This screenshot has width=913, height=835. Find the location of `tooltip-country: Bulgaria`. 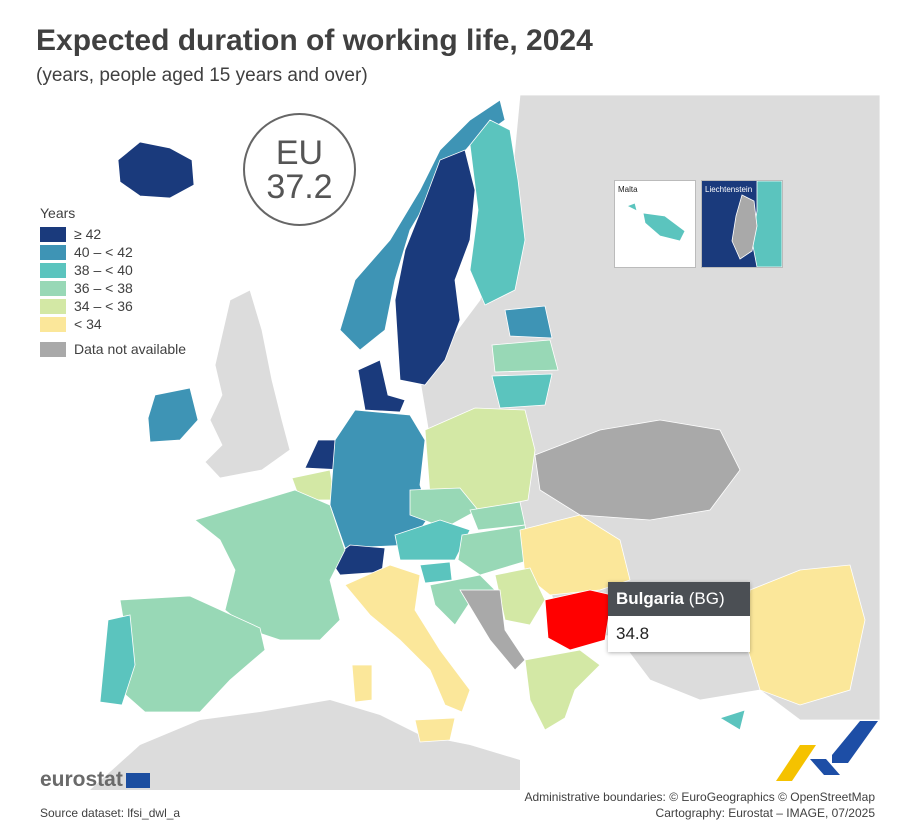

tooltip-country: Bulgaria is located at coordinates (650, 598).